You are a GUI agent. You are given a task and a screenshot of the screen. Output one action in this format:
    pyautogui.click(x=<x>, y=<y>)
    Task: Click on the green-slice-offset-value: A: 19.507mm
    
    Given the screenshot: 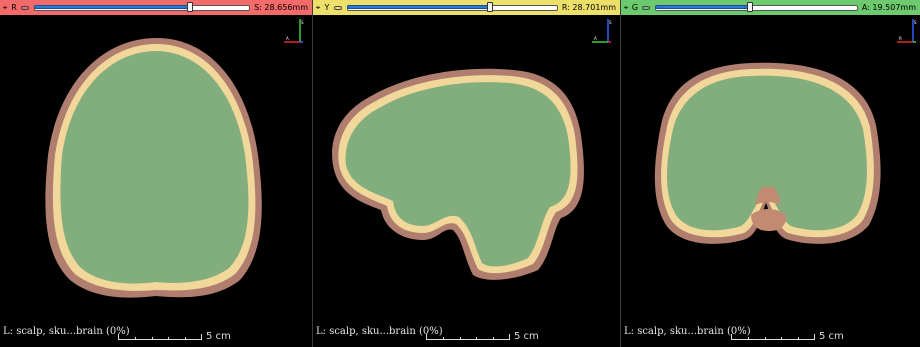 What is the action you would take?
    pyautogui.click(x=888, y=7)
    